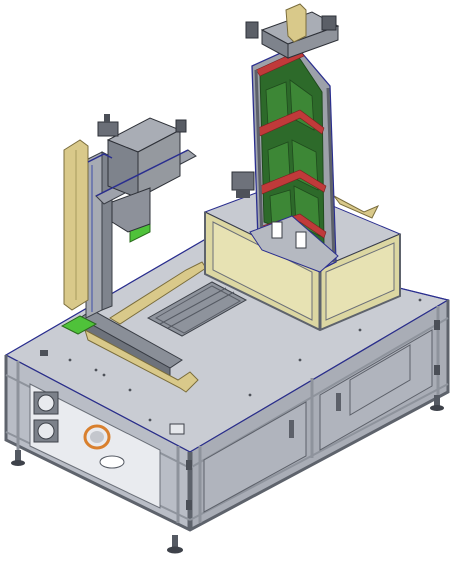 This screenshot has width=457, height=571. I want to click on camera-housing, so click(146, 158).